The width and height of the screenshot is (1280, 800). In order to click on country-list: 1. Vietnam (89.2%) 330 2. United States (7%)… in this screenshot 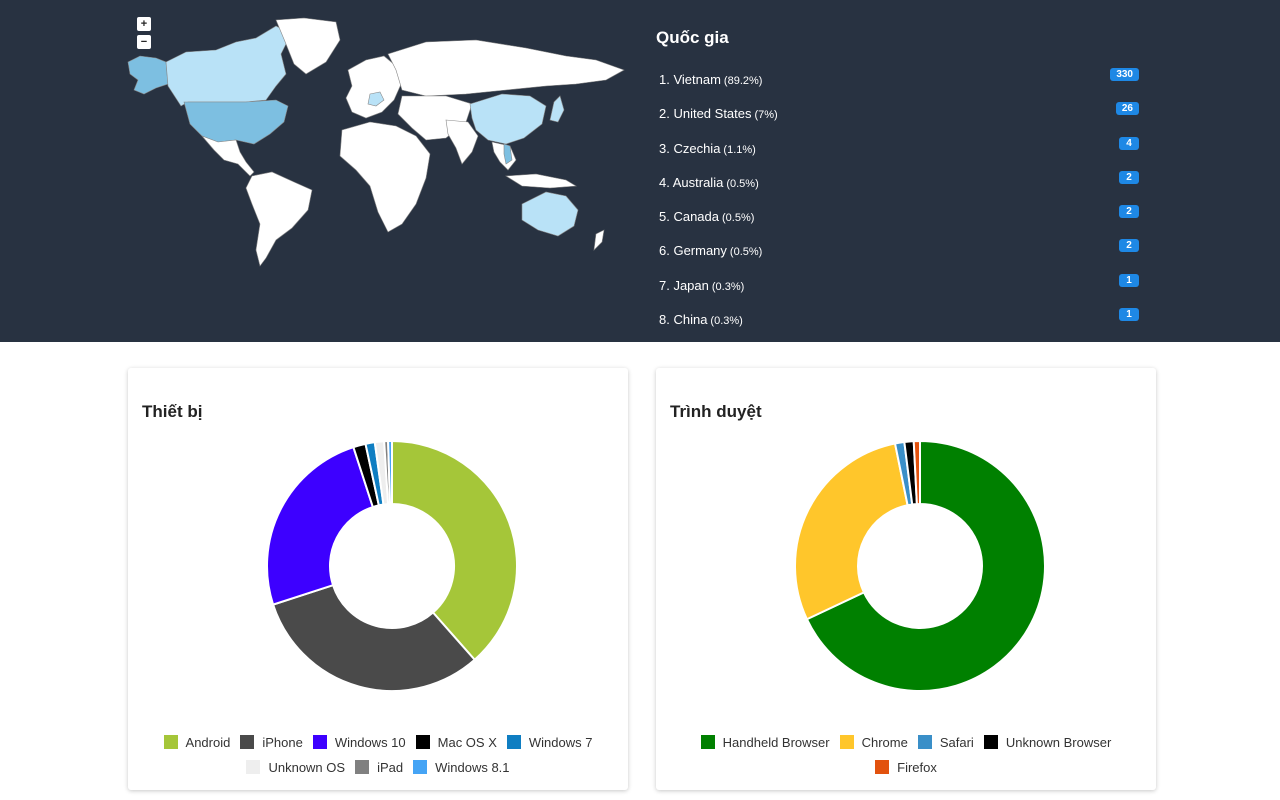, I will do `click(899, 201)`.